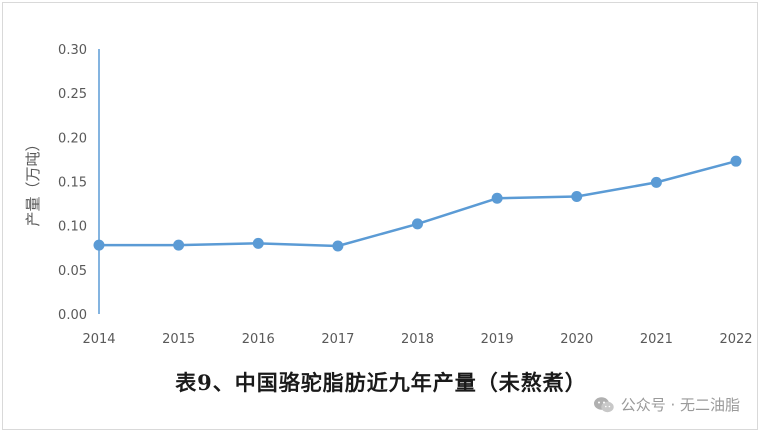 Image resolution: width=762 pixels, height=434 pixels. Describe the element at coordinates (72, 315) in the screenshot. I see `y-tick-label: 0.00` at that location.